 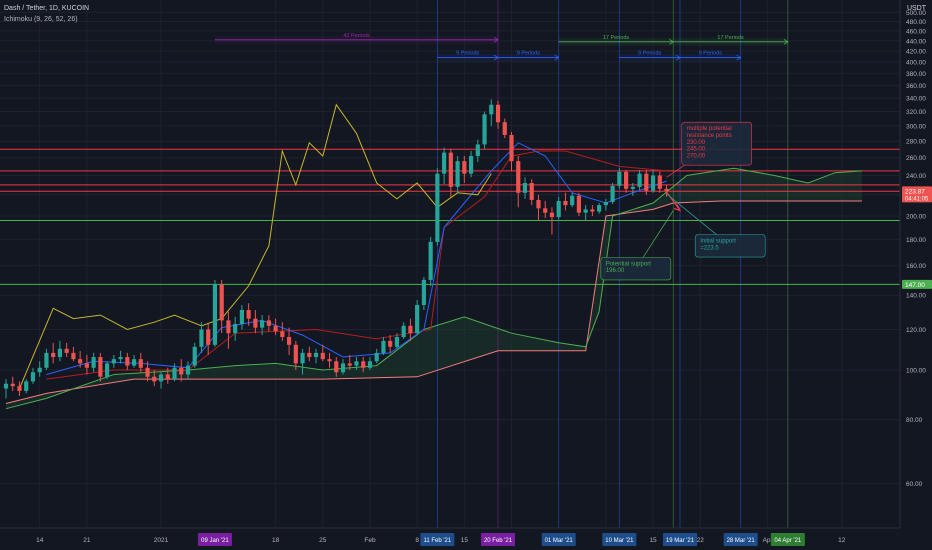 I want to click on callout-text: Initial support, so click(x=718, y=242).